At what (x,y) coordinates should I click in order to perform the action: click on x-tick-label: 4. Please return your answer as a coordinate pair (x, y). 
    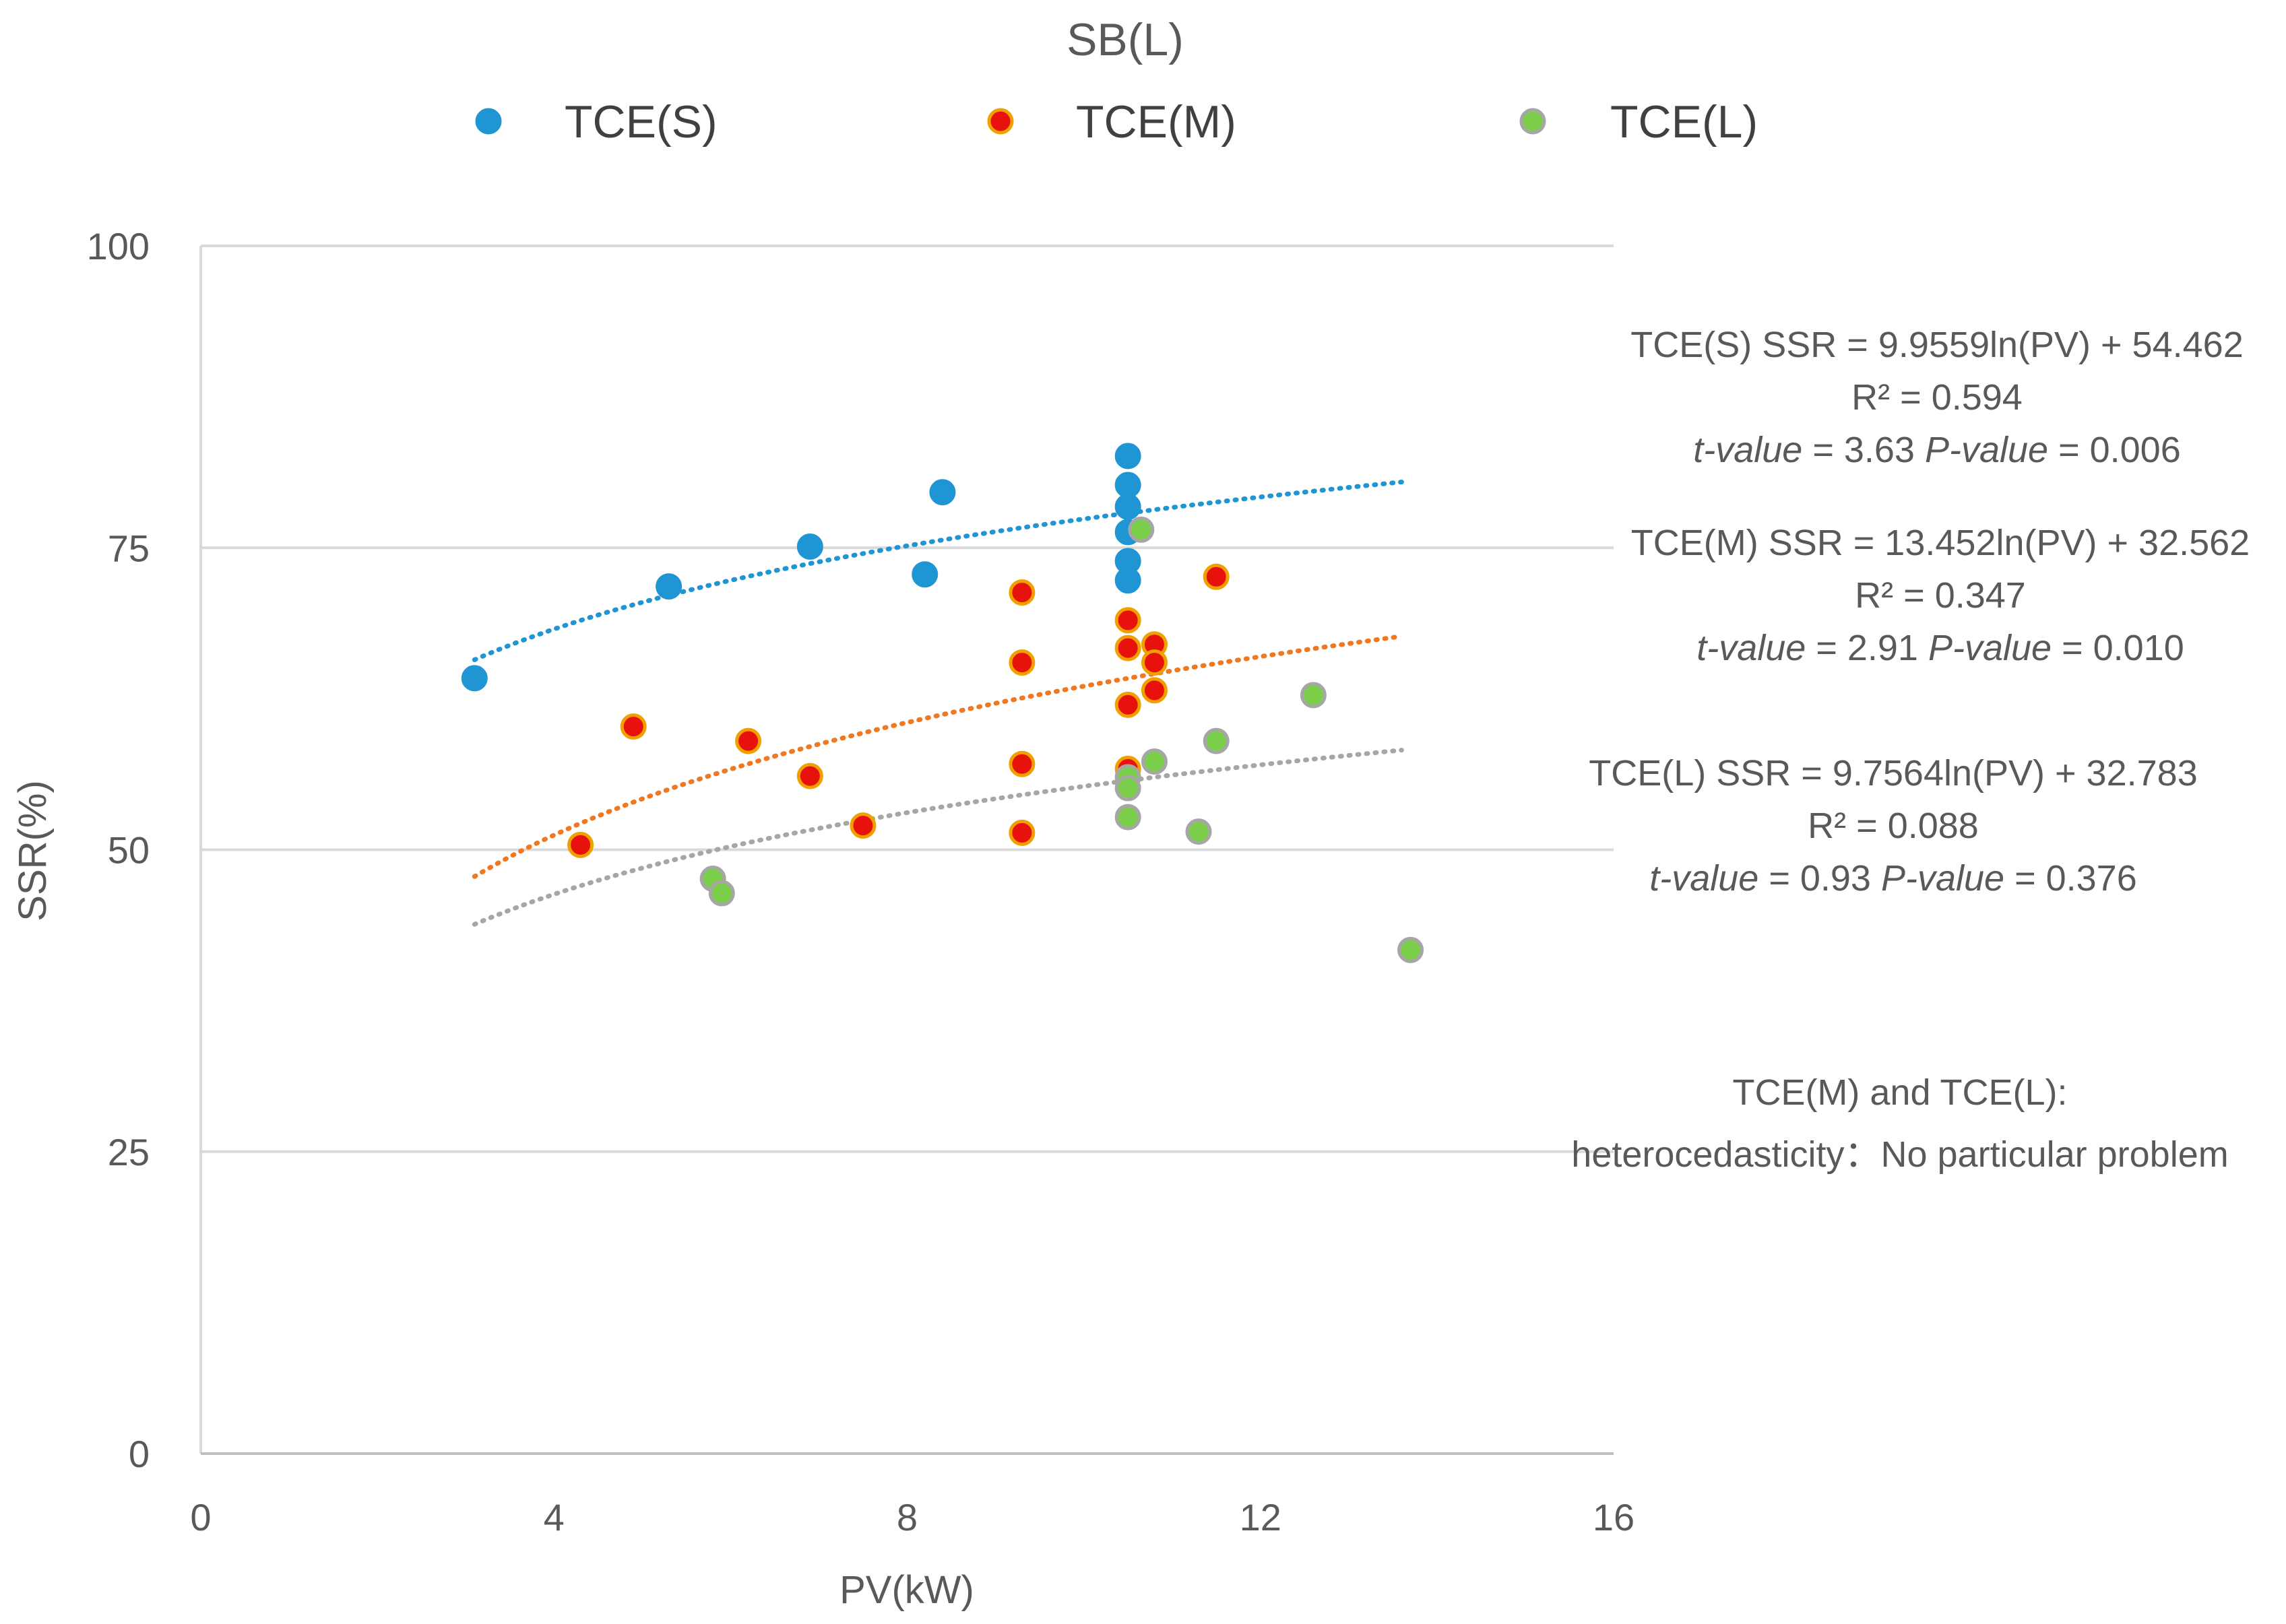
    Looking at the image, I should click on (554, 1517).